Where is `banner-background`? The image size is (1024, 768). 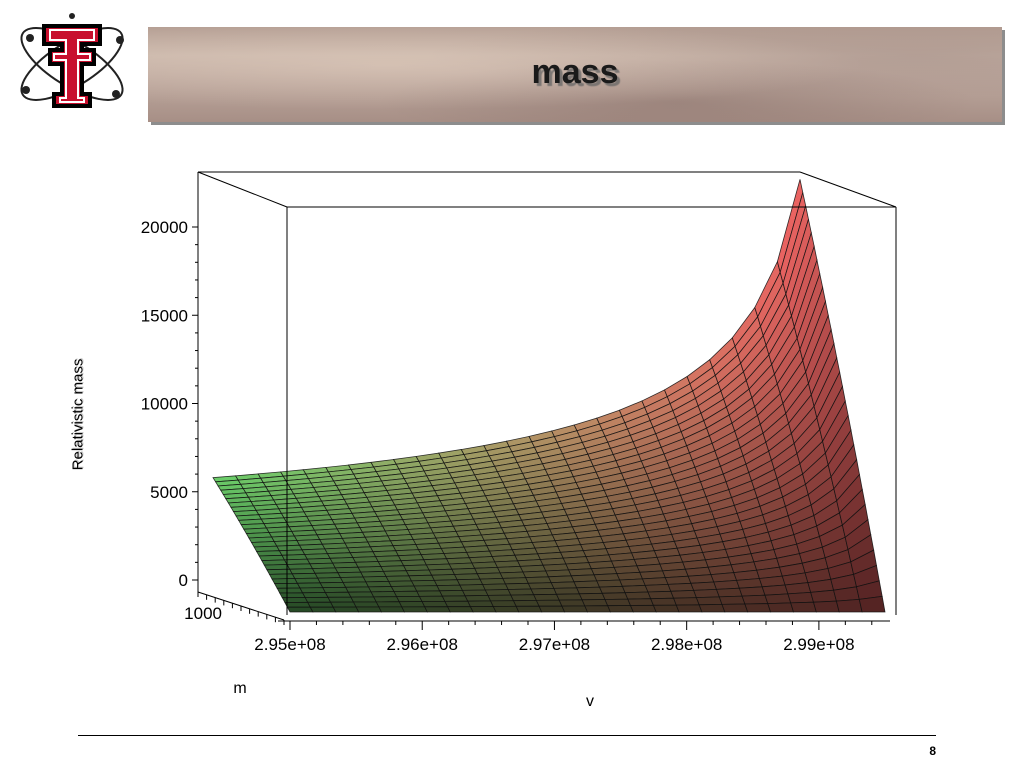
banner-background is located at coordinates (575, 74).